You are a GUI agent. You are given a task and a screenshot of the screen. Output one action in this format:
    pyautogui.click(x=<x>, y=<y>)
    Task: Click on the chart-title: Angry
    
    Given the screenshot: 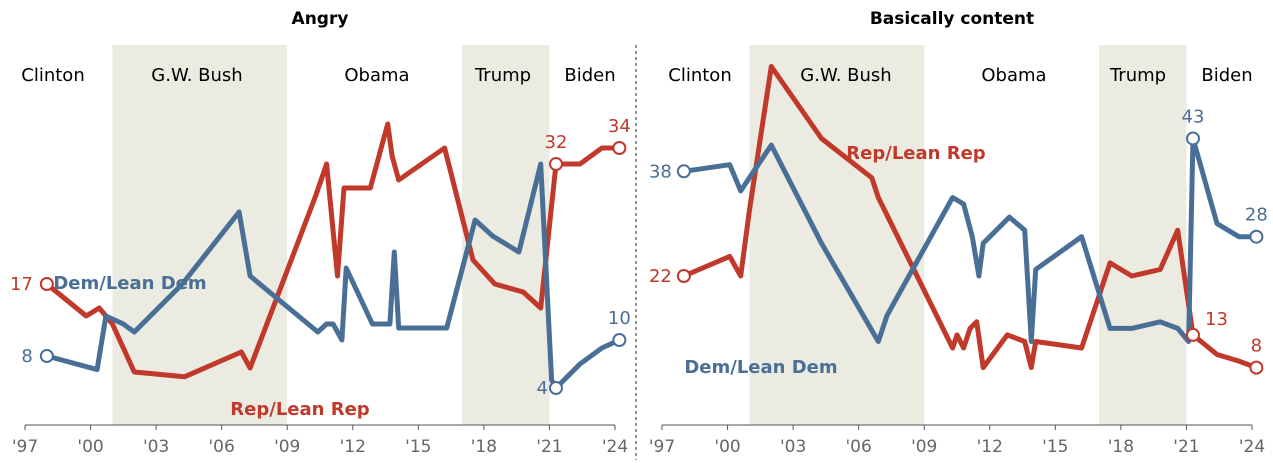 What is the action you would take?
    pyautogui.click(x=320, y=19)
    